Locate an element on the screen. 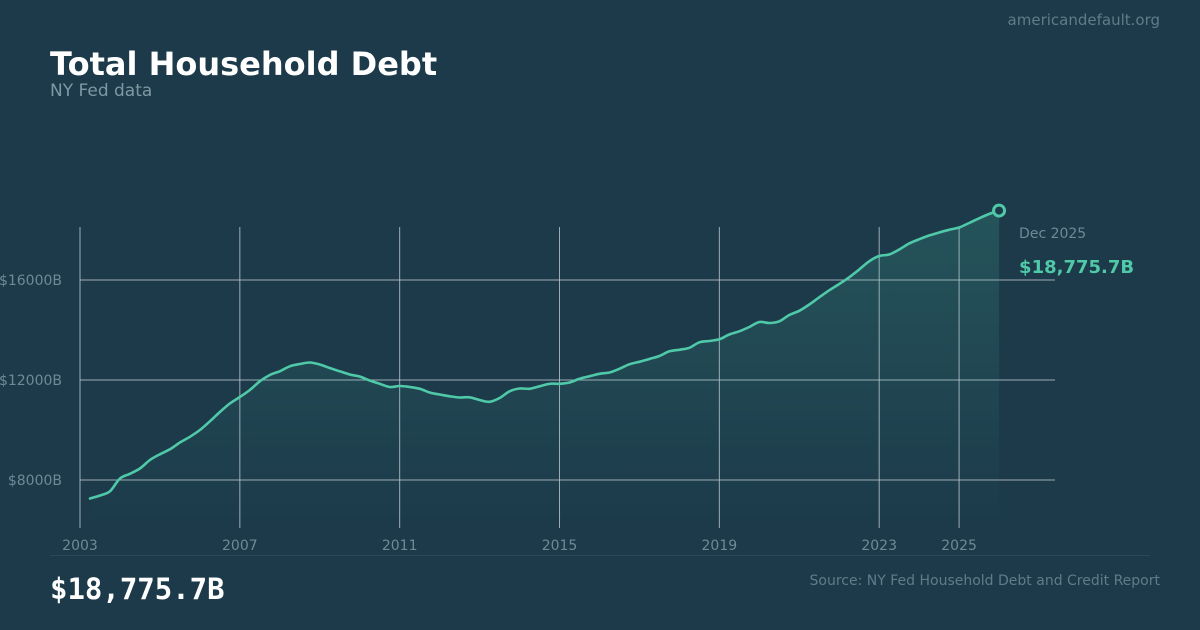  x-tick-label: 2025 is located at coordinates (959, 546).